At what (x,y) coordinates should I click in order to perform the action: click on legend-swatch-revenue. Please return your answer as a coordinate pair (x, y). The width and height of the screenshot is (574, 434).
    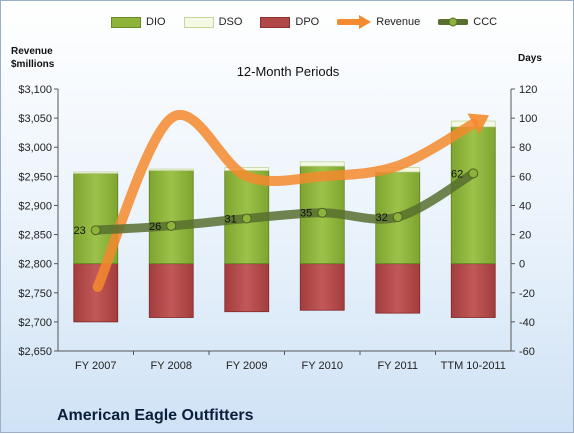
    Looking at the image, I should click on (354, 22).